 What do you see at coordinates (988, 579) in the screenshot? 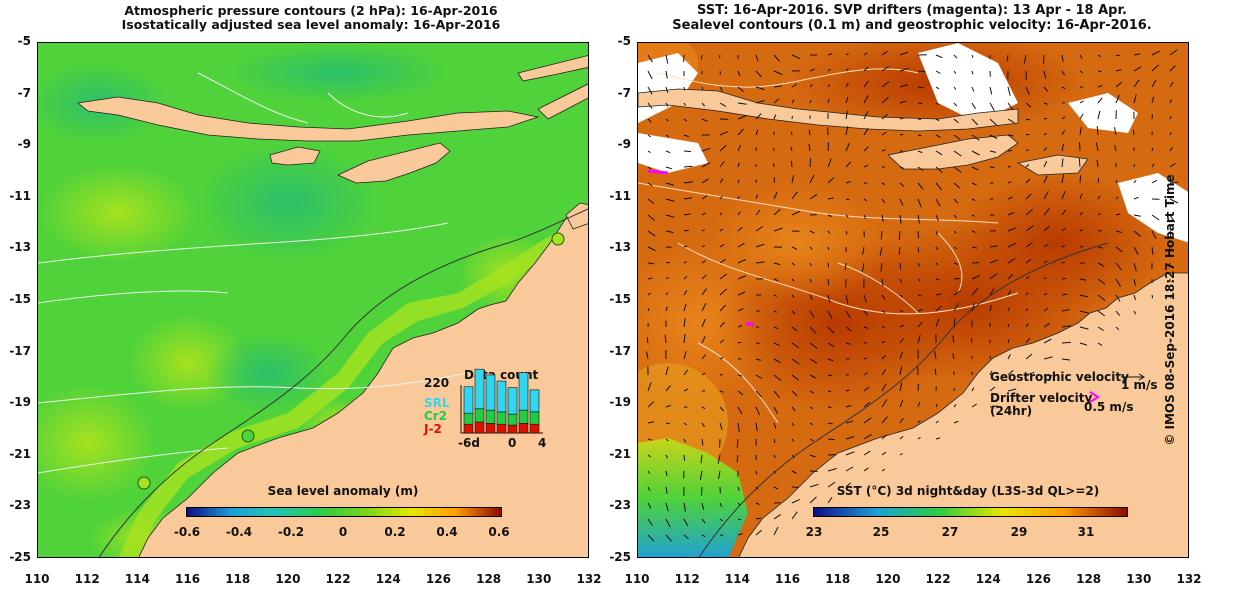
I see `longitude-tick: 124` at bounding box center [988, 579].